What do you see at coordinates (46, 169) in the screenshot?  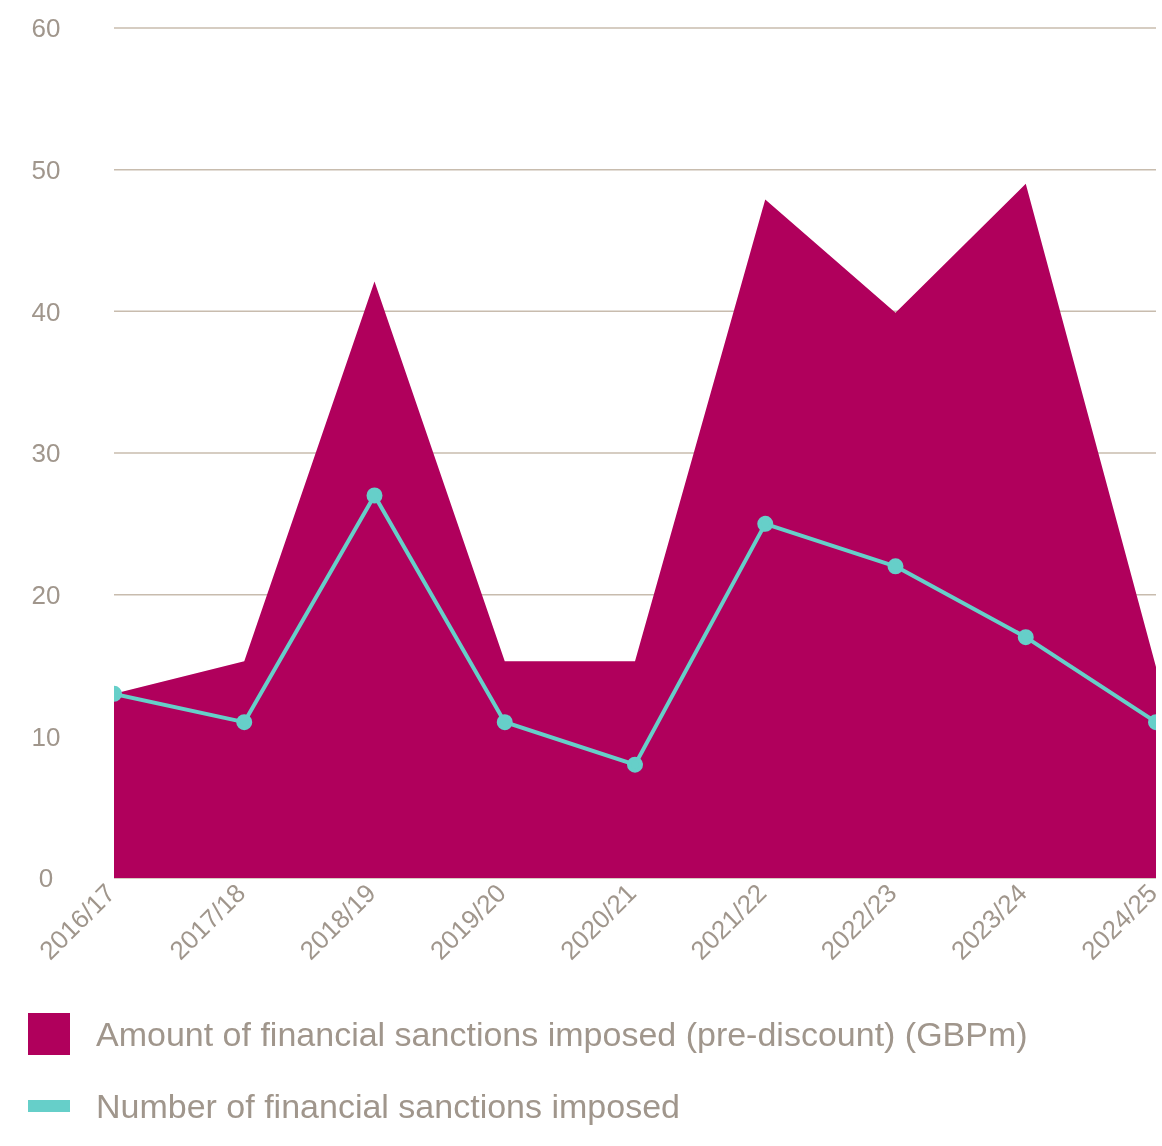 I see `y-tick-label: 50` at bounding box center [46, 169].